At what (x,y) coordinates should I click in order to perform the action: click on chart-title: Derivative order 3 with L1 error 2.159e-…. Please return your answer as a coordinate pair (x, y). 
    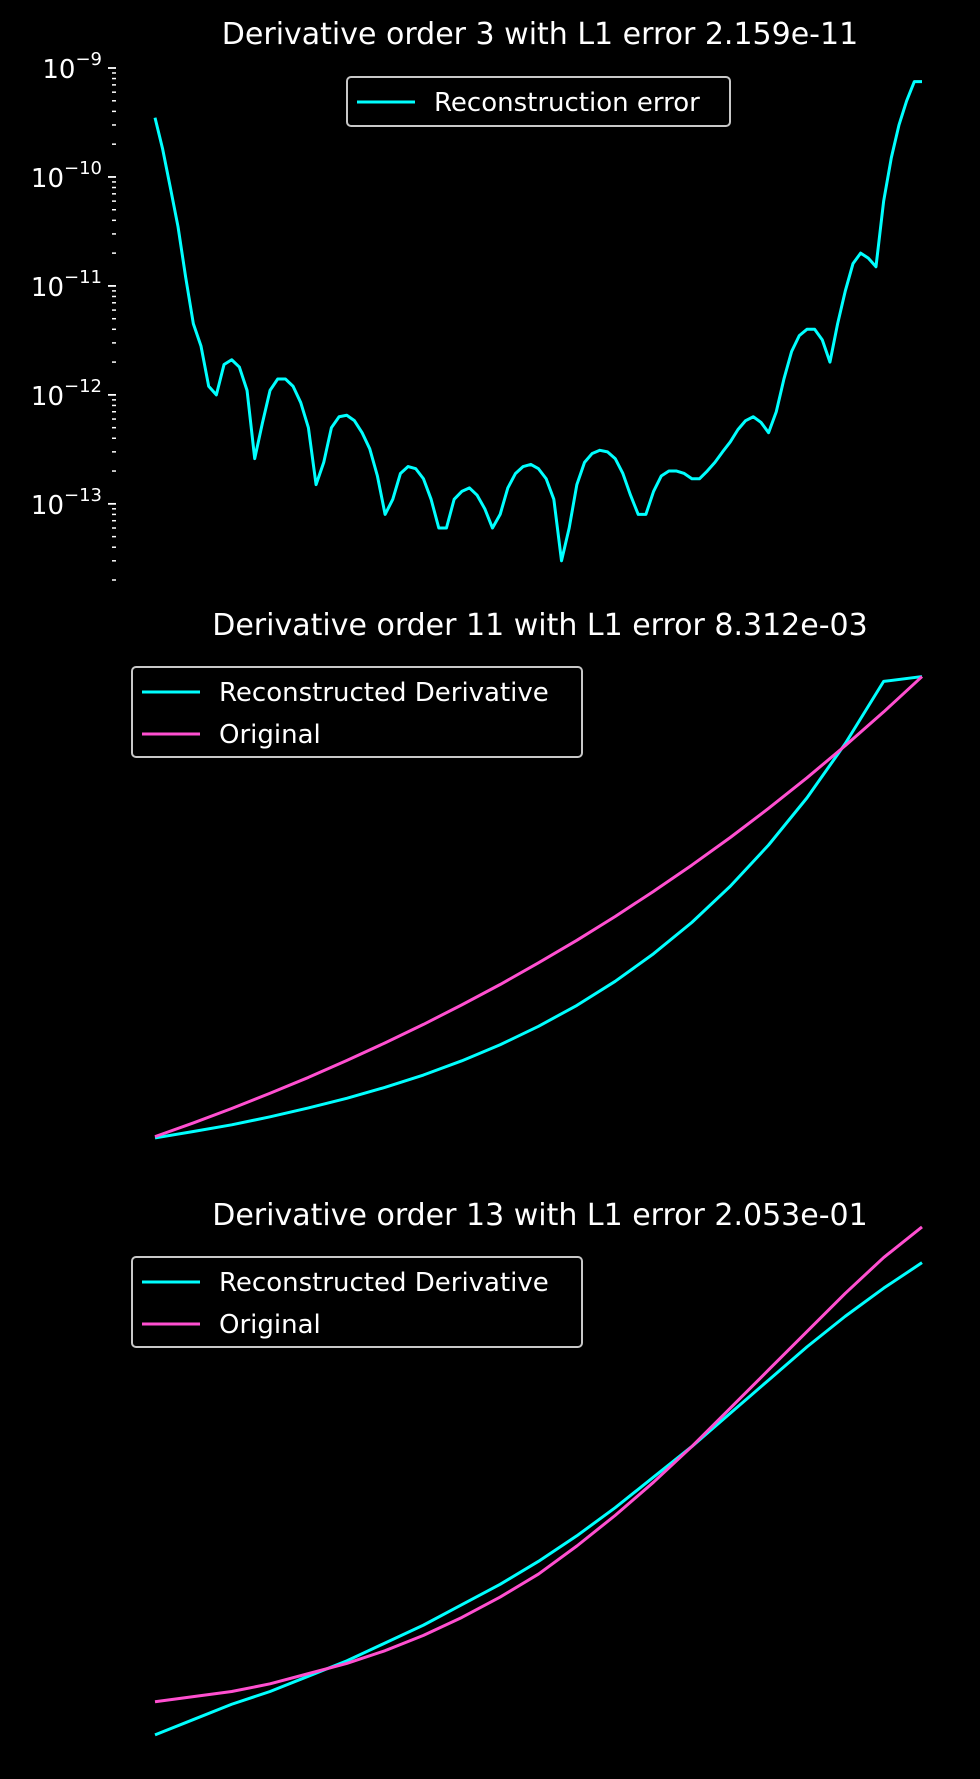
    Looking at the image, I should click on (540, 34).